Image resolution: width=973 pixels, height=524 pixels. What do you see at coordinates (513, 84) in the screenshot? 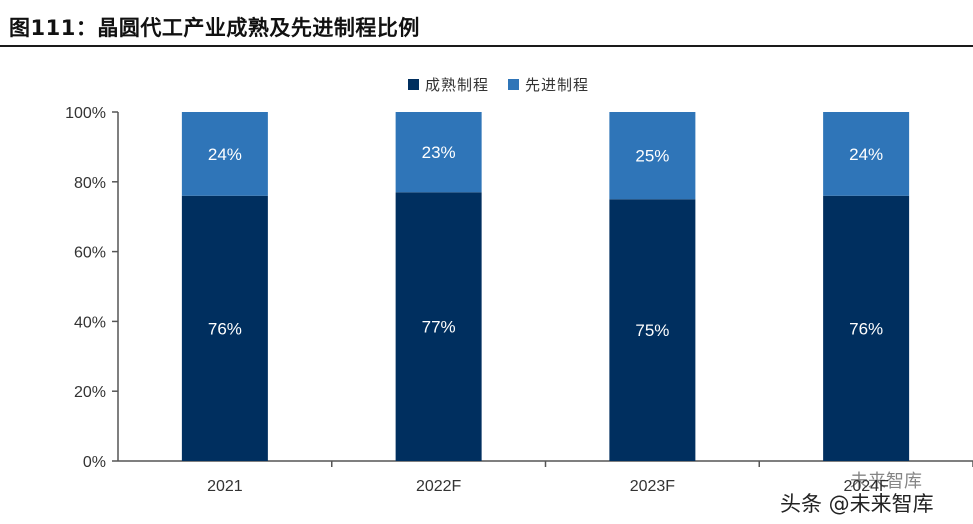
I see `legend-swatch-advanced` at bounding box center [513, 84].